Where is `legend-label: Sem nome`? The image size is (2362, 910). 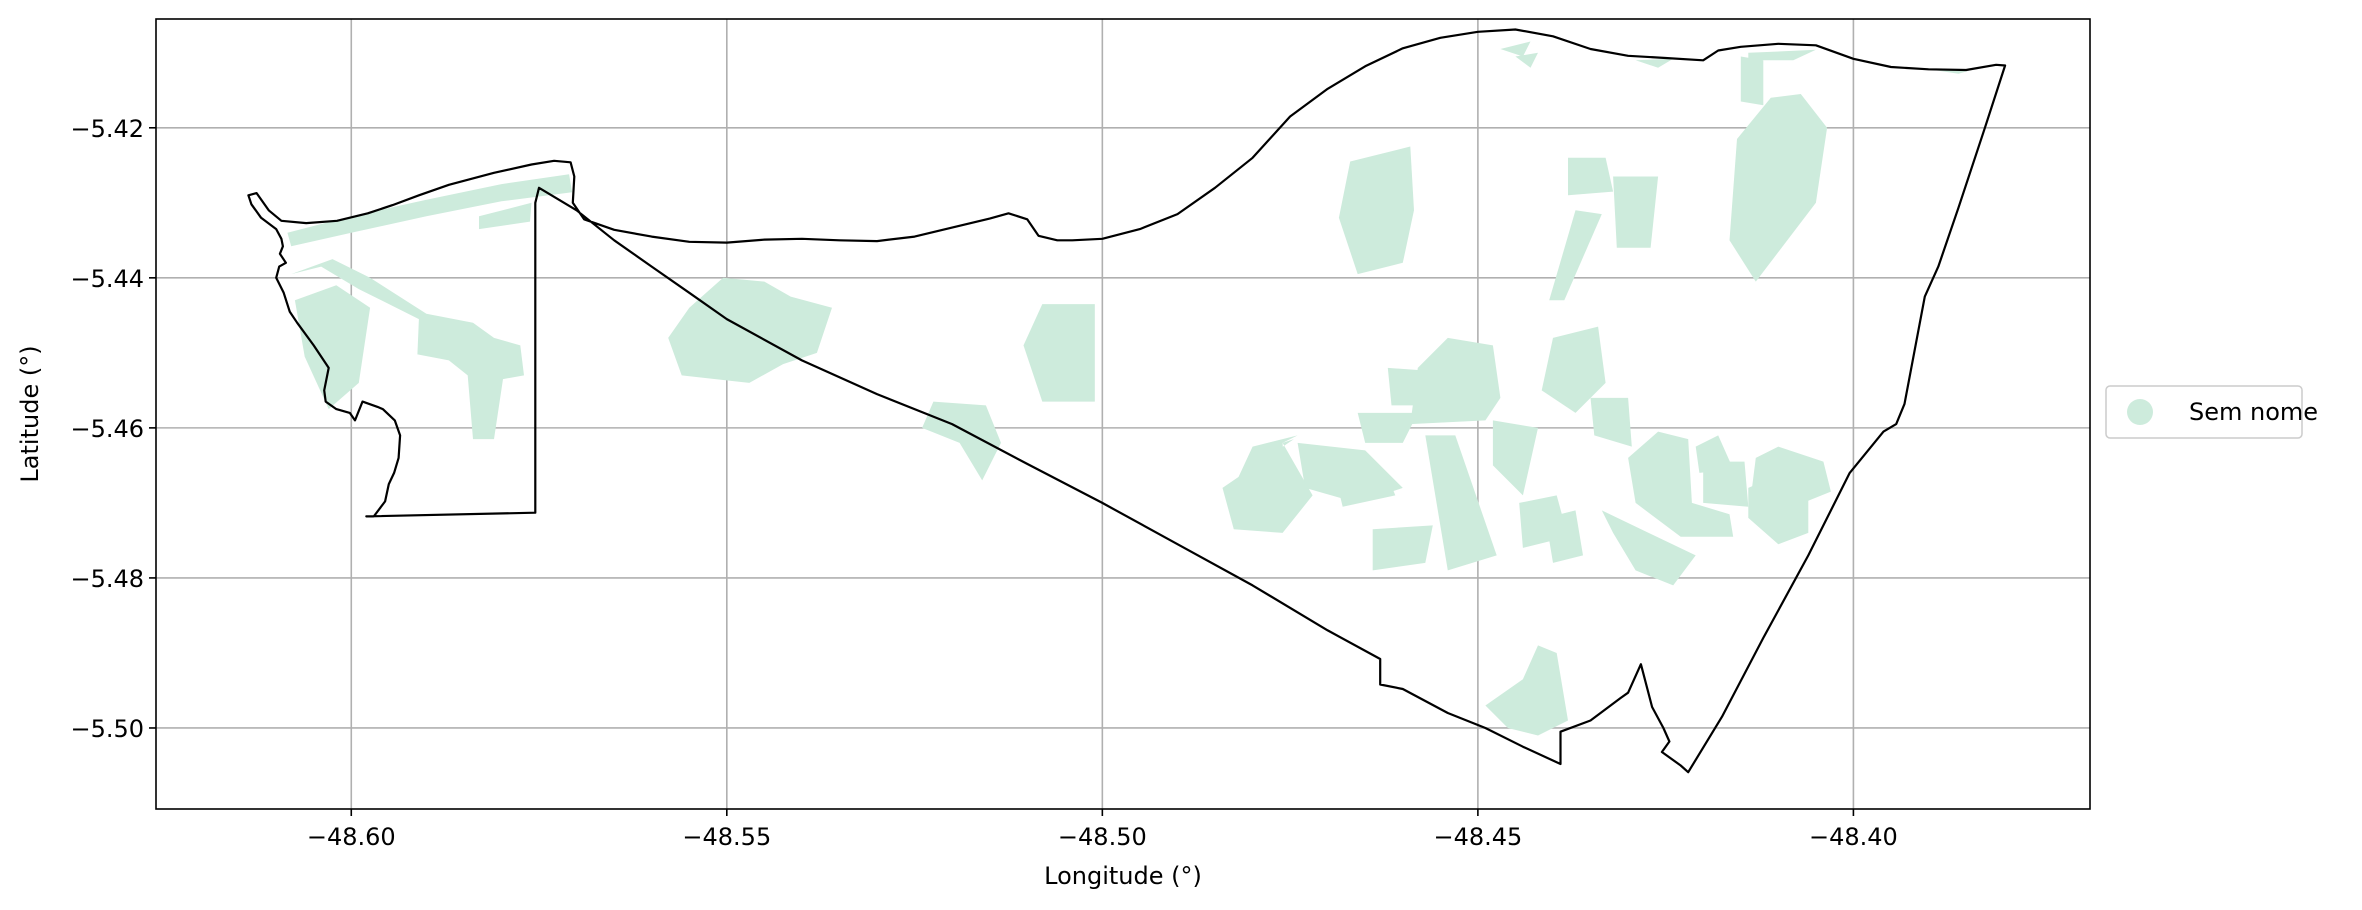 legend-label: Sem nome is located at coordinates (2253, 412).